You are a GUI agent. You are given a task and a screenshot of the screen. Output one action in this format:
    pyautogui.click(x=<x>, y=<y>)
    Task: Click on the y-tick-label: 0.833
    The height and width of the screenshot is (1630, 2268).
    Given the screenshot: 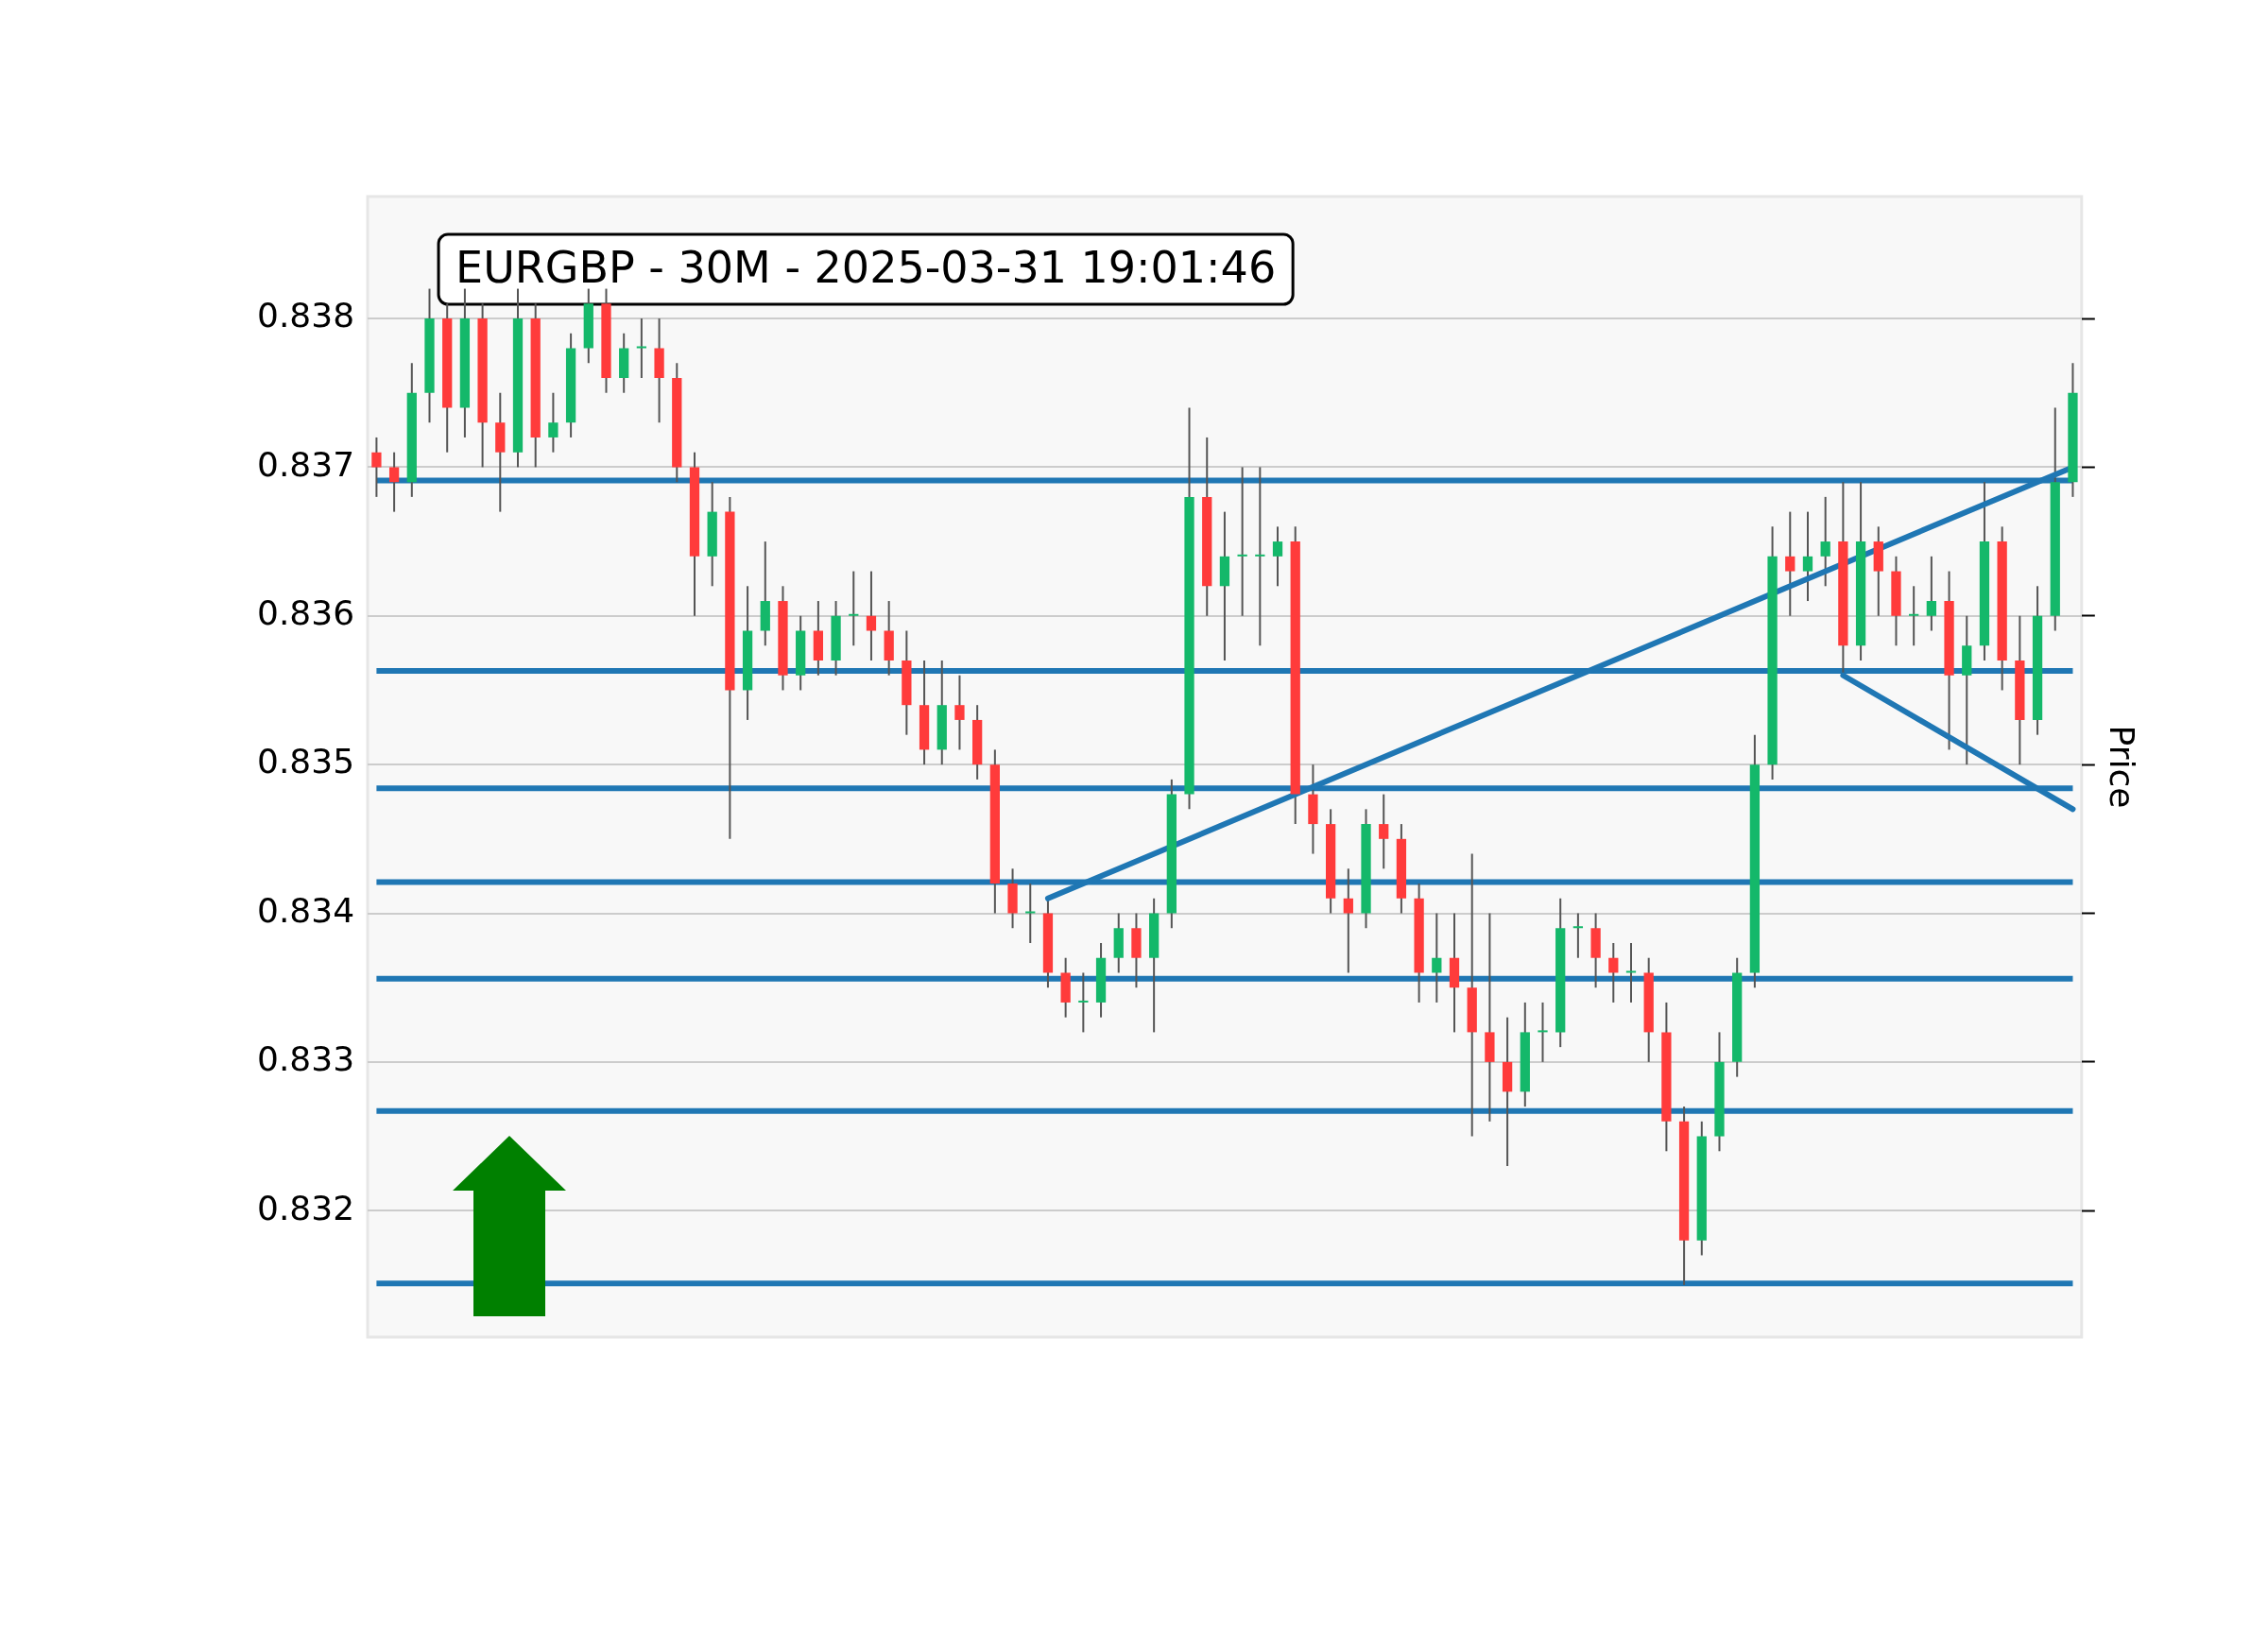 What is the action you would take?
    pyautogui.click(x=306, y=1059)
    